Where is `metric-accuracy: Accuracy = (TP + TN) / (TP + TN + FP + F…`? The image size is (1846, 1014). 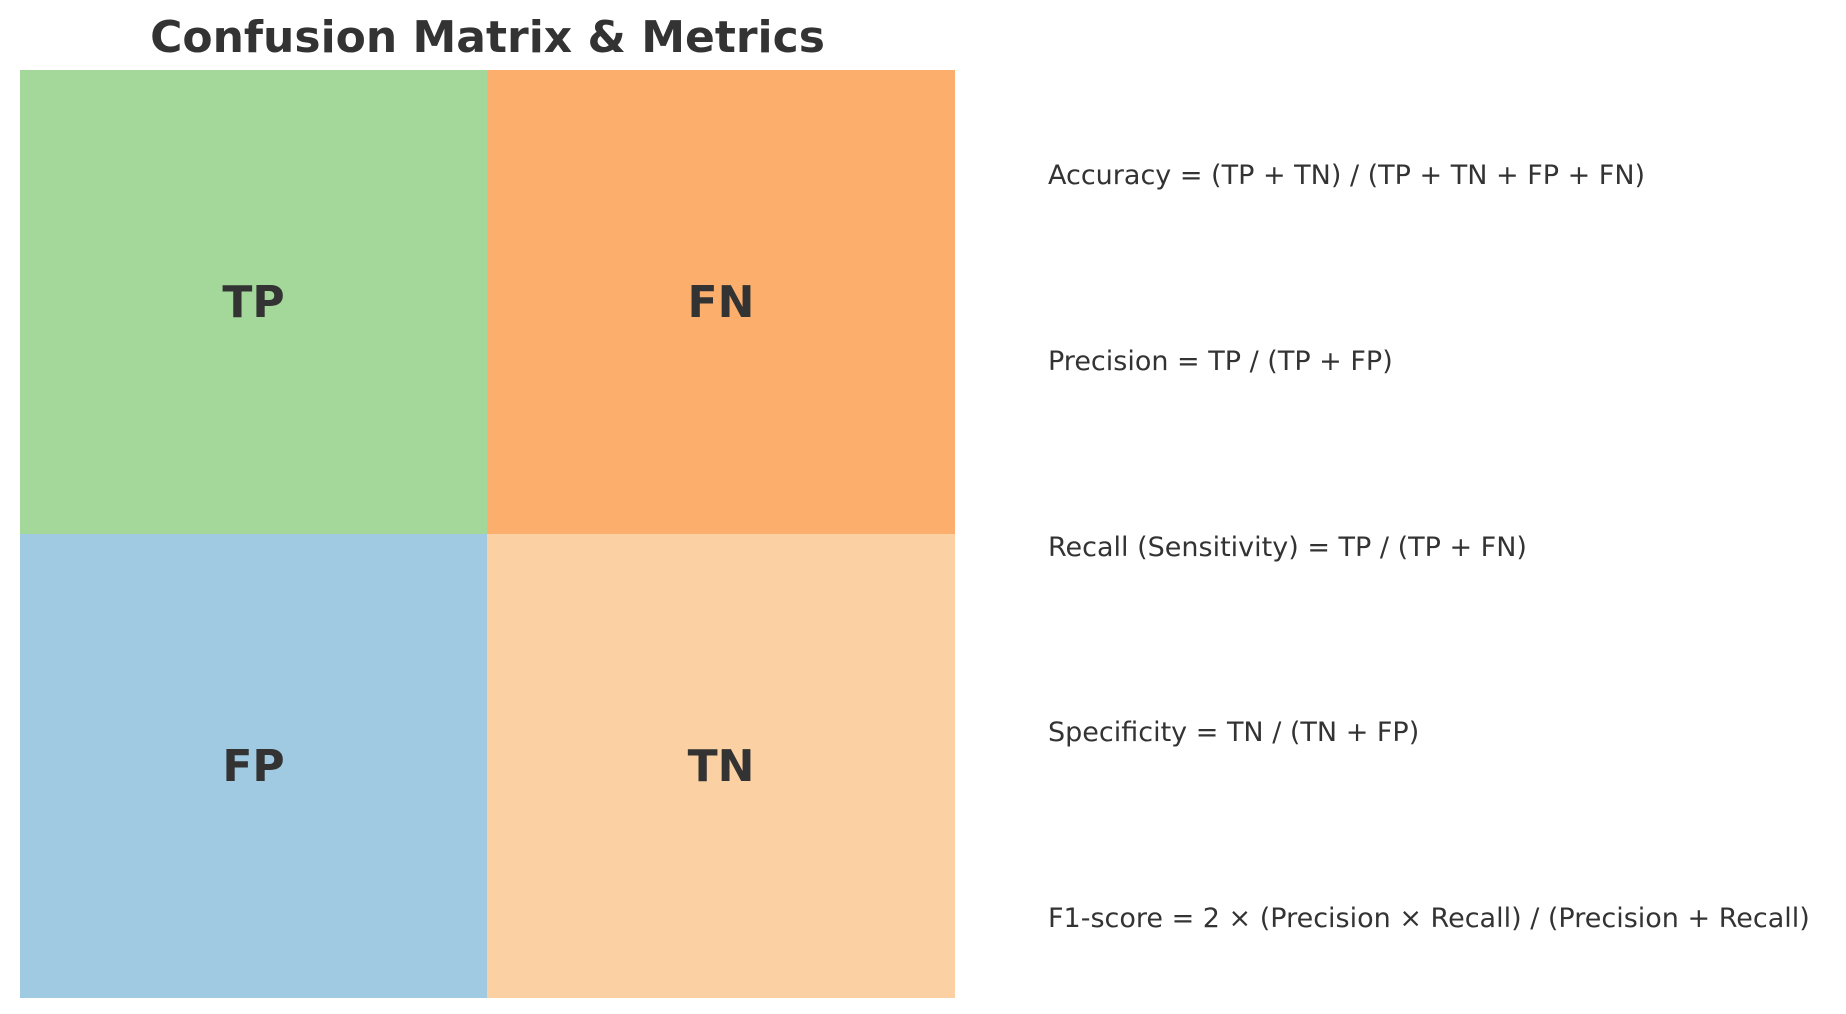 metric-accuracy: Accuracy = (TP + TN) / (TP + TN + FP + F… is located at coordinates (1347, 175).